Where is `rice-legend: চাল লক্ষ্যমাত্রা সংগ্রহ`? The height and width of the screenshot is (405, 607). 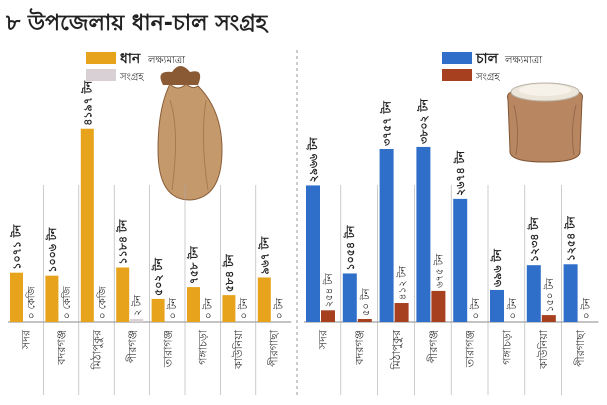
rice-legend: চাল লক্ষ্যমাত্রা সংগ্রহ is located at coordinates (492, 67).